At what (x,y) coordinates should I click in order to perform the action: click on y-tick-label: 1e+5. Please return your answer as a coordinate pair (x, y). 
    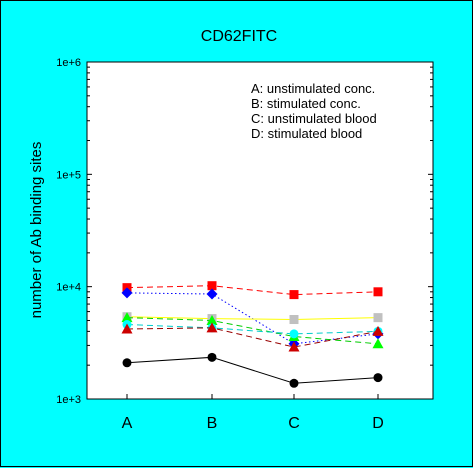
    Looking at the image, I should click on (68, 175).